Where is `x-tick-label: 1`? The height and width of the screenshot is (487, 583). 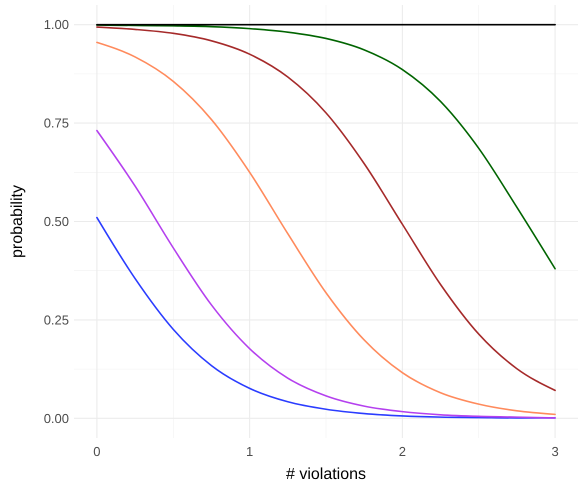 x-tick-label: 1 is located at coordinates (250, 451).